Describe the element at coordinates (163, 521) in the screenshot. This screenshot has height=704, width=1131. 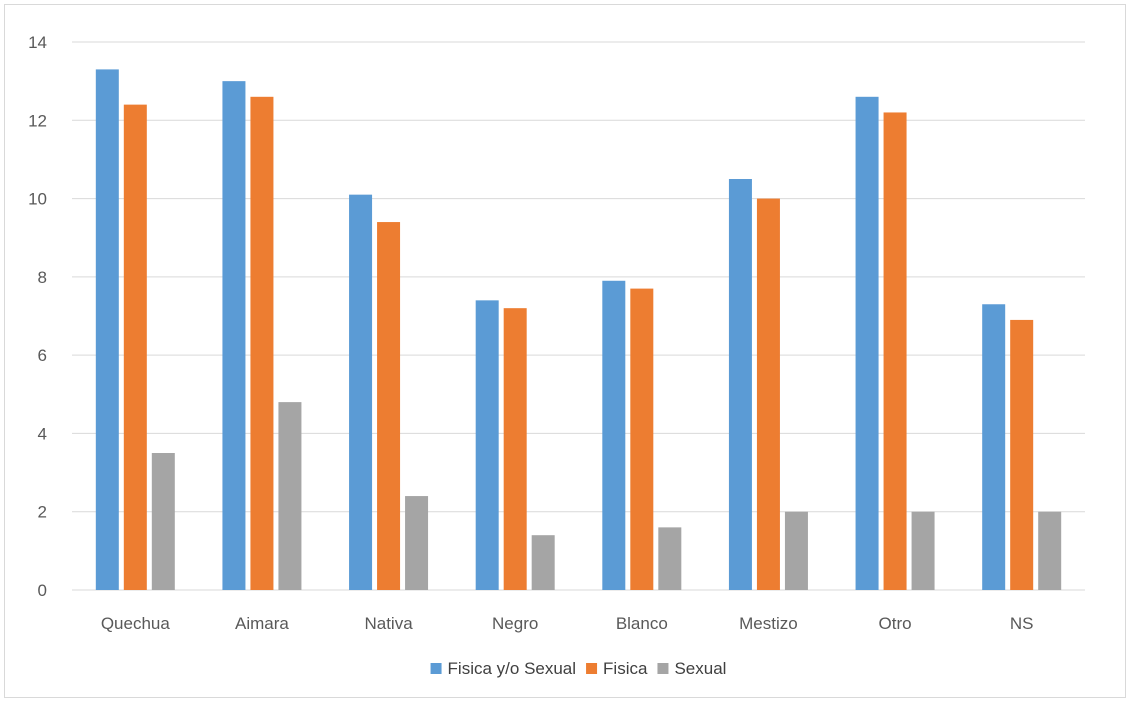
I see `bar-sexual-quechua` at that location.